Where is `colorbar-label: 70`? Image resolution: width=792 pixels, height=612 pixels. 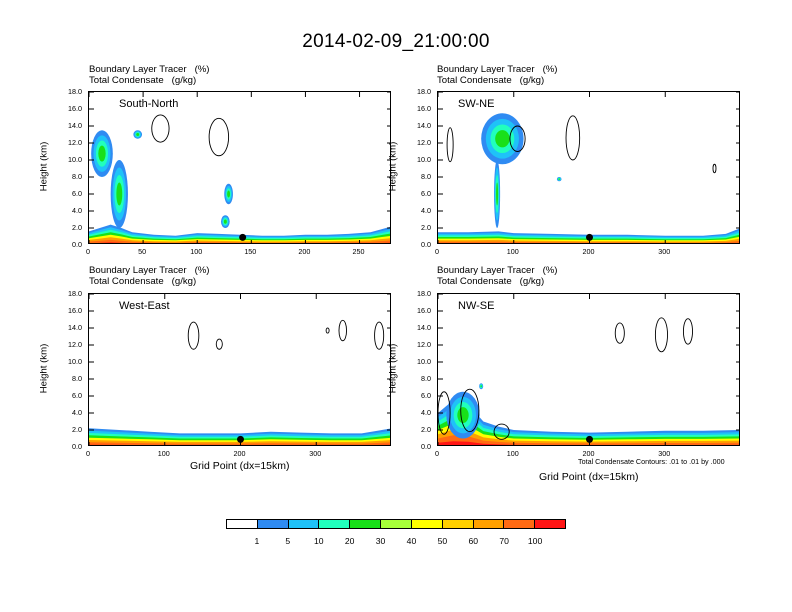
colorbar-label: 70 is located at coordinates (504, 541).